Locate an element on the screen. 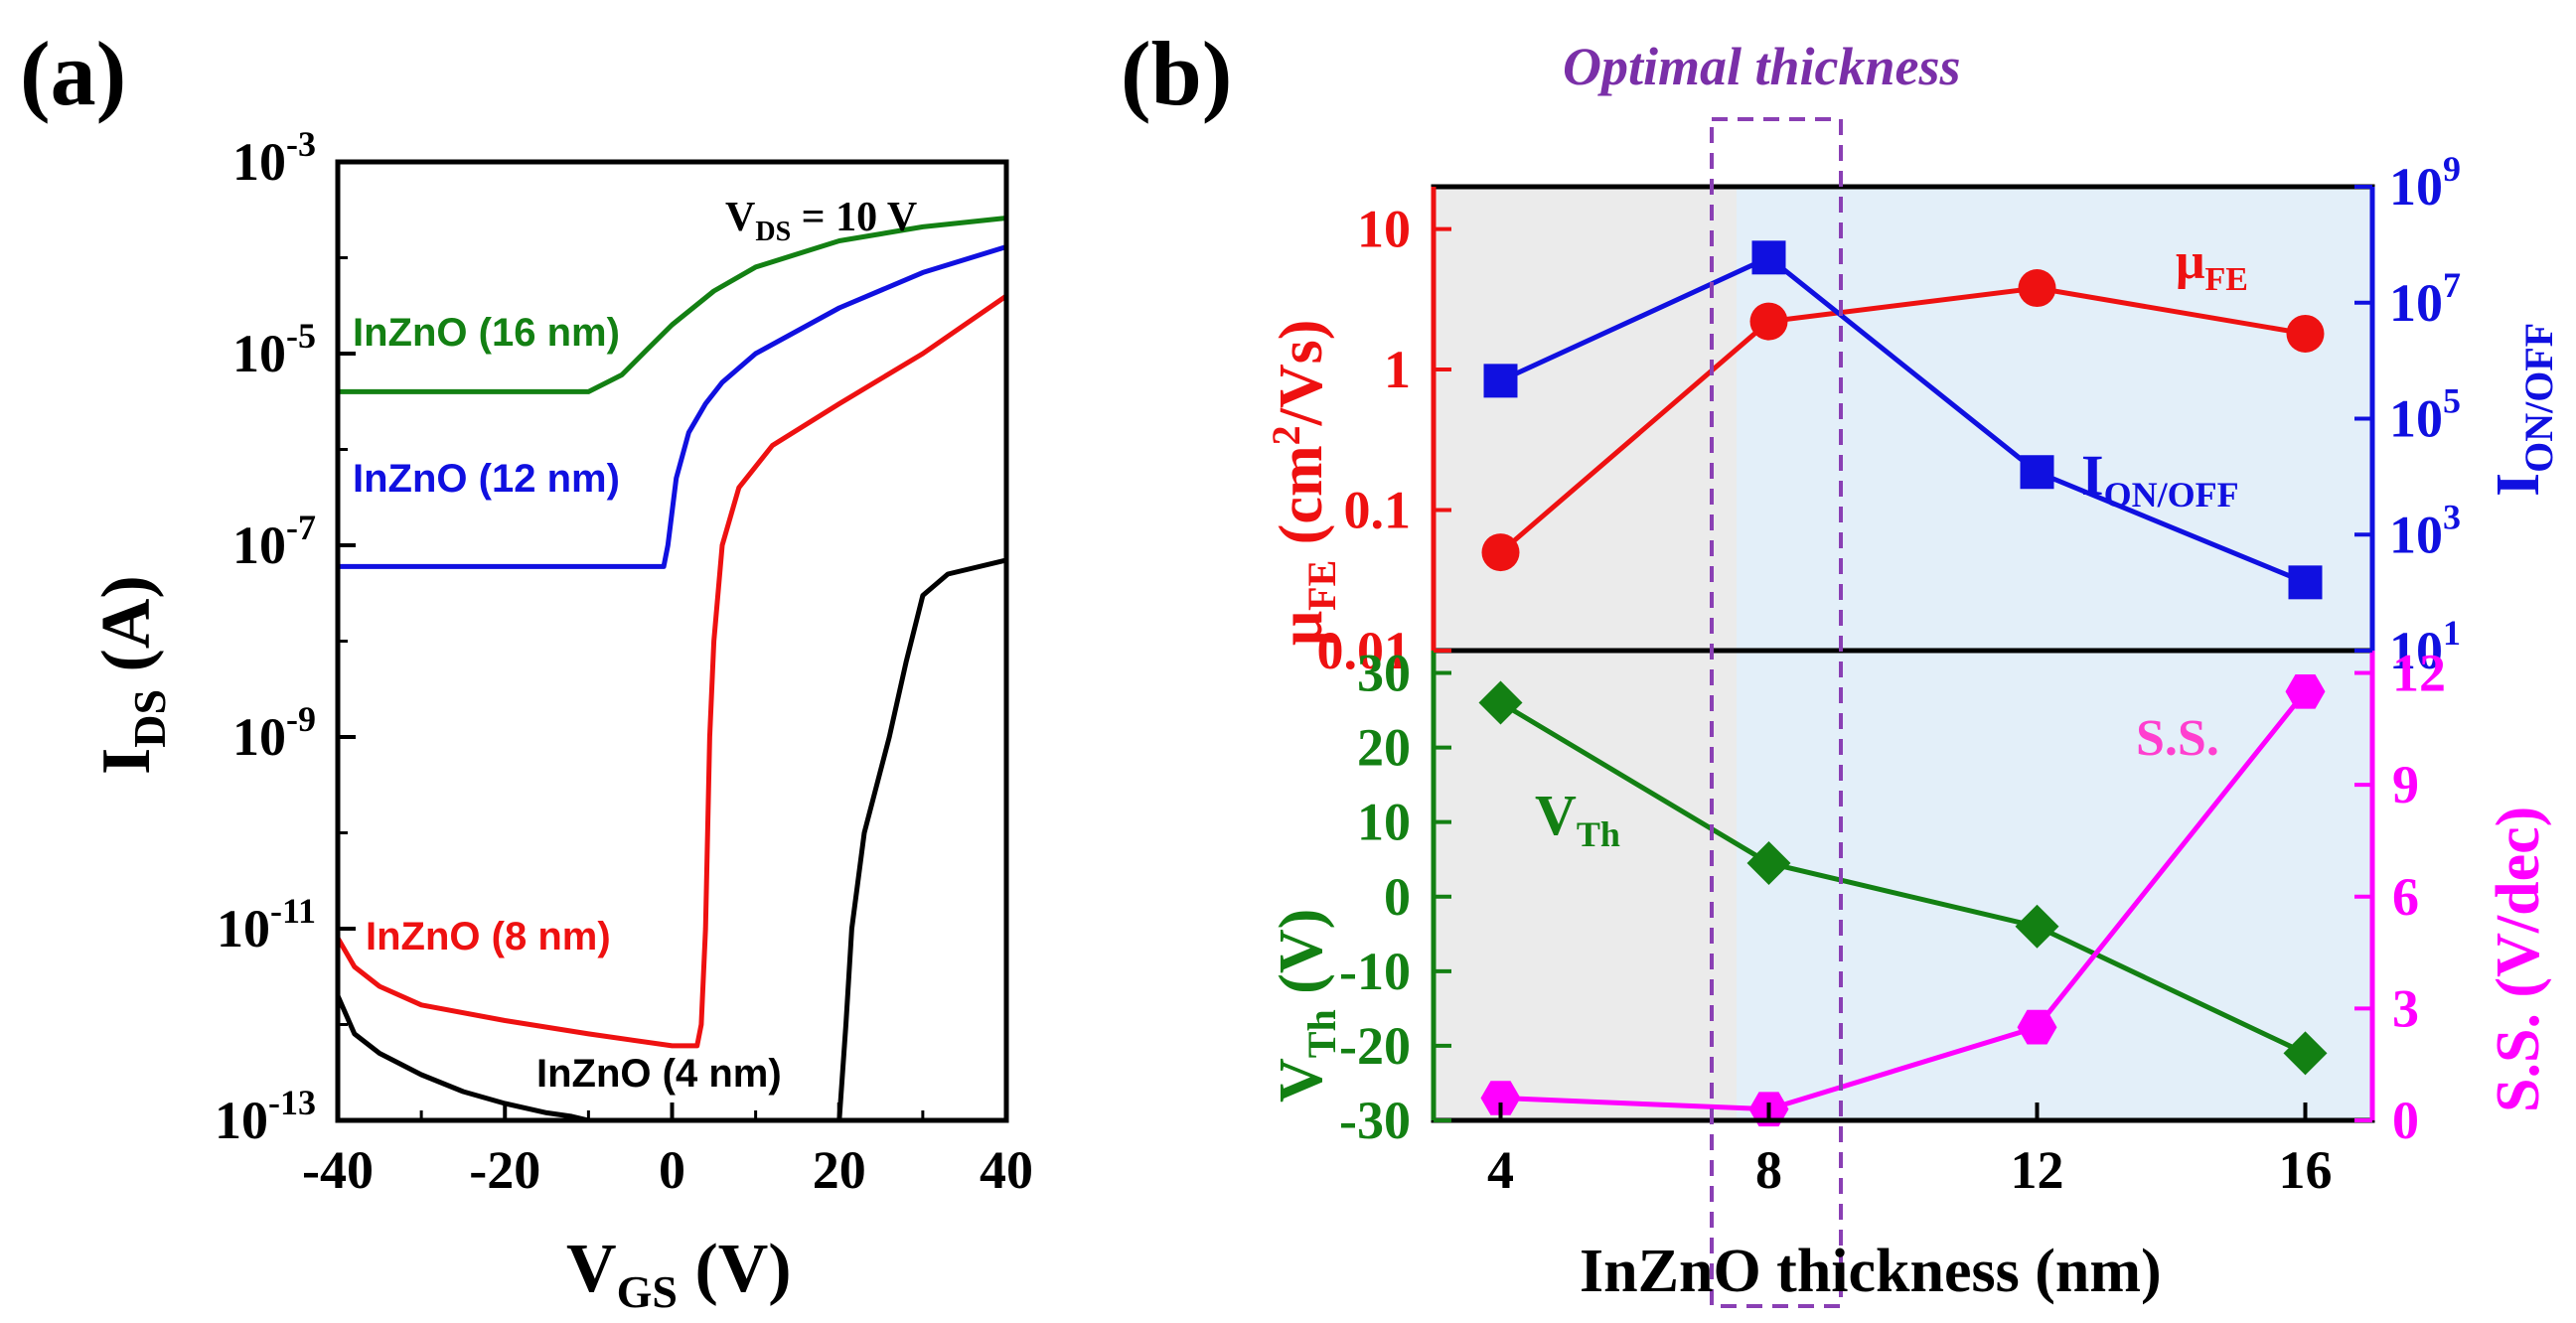  b-ss-tick-label-4: 12 is located at coordinates (2419, 673).